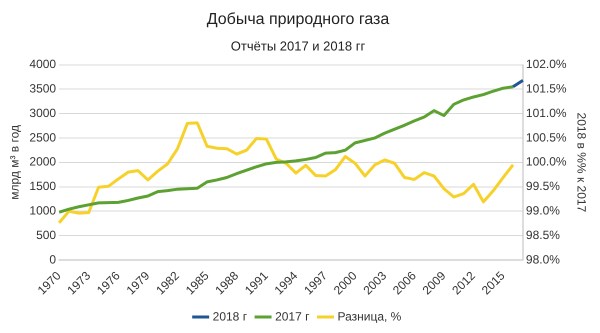 The height and width of the screenshot is (333, 600). Describe the element at coordinates (543, 210) in the screenshot. I see `y2-tick-label: 99.0%` at that location.